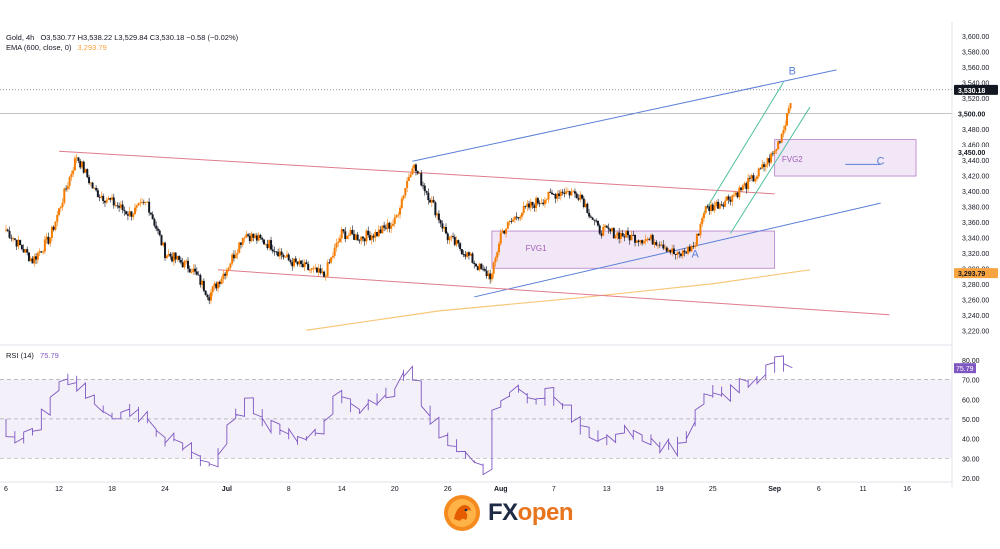  What do you see at coordinates (971, 274) in the screenshot?
I see `ema-price-tag: 3,293.79` at bounding box center [971, 274].